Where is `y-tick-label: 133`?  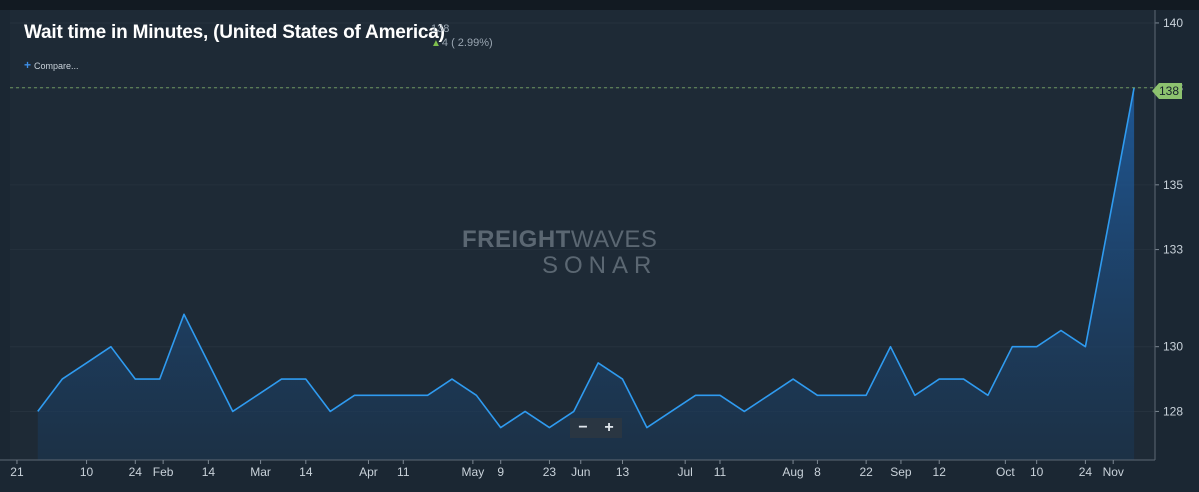 y-tick-label: 133 is located at coordinates (1173, 250).